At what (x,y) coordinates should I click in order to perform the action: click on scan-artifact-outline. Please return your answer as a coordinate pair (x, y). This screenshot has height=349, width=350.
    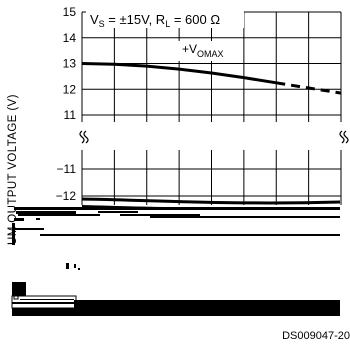
    Looking at the image, I should click on (44, 301).